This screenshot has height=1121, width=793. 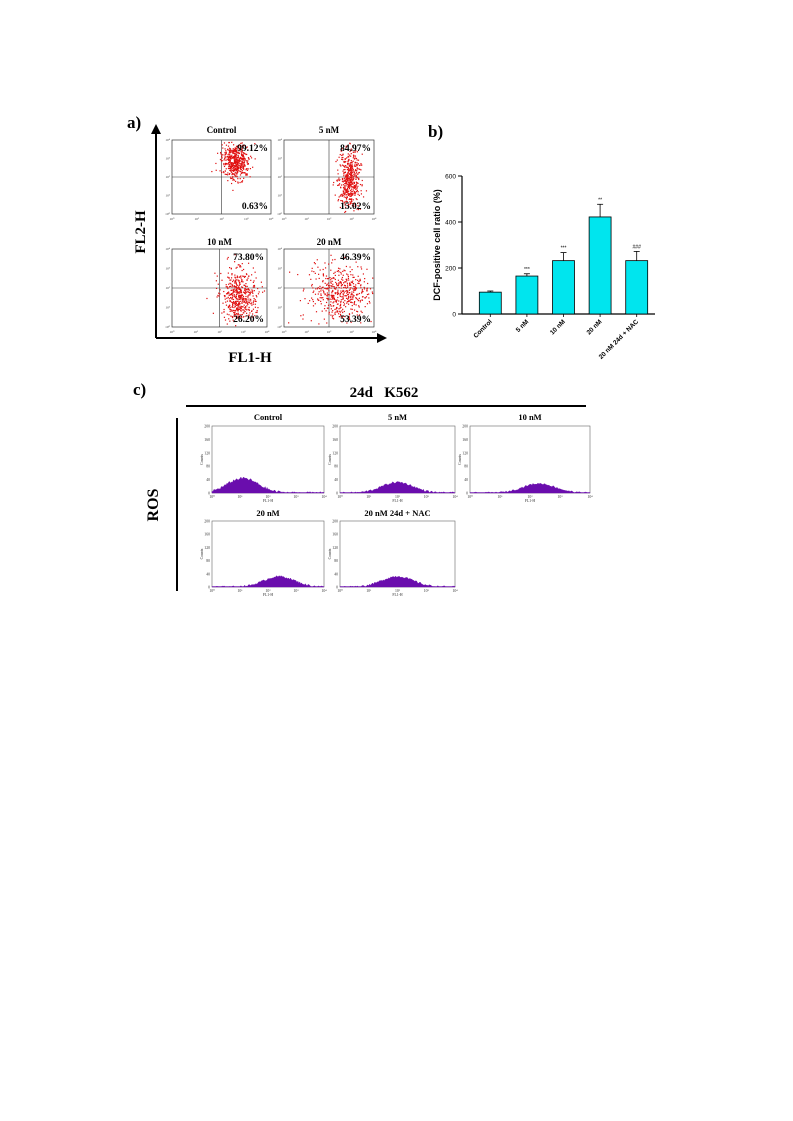 I want to click on histogram-y-axis-name: Counts, so click(x=202, y=553).